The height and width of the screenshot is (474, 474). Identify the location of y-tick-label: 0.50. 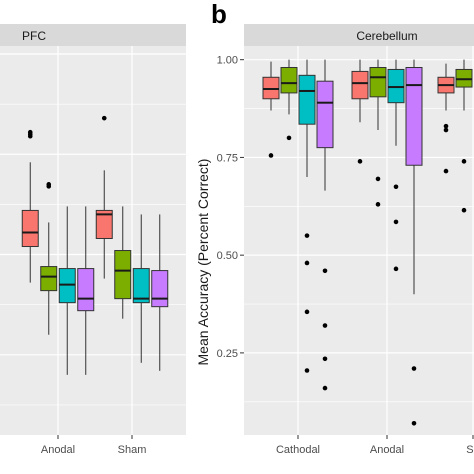
(227, 256).